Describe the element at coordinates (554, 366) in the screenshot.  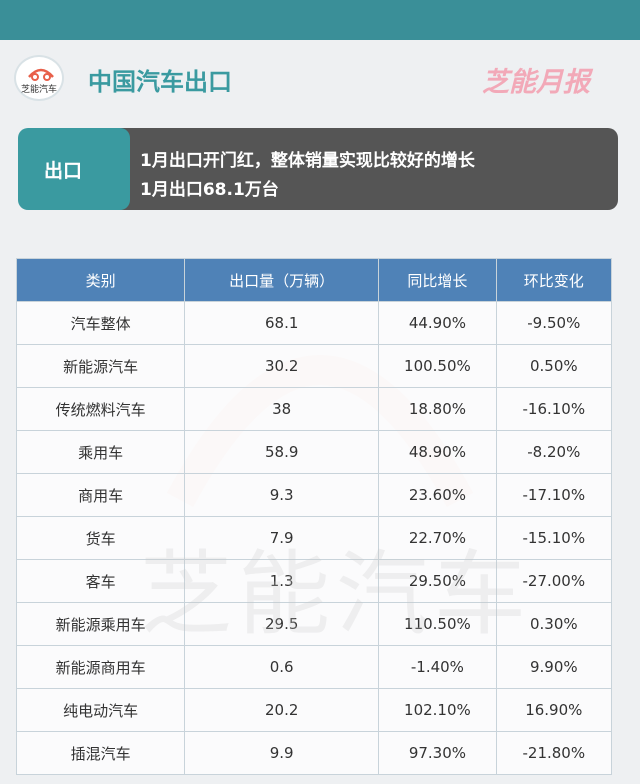
I see `table-cell: 0.50%` at that location.